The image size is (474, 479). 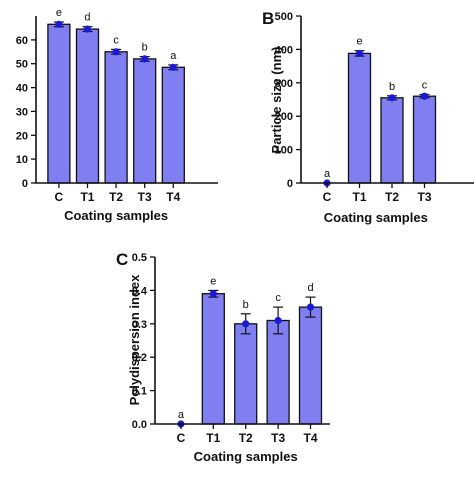 What do you see at coordinates (134, 340) in the screenshot?
I see `y-axis-title: Polydispersion index` at bounding box center [134, 340].